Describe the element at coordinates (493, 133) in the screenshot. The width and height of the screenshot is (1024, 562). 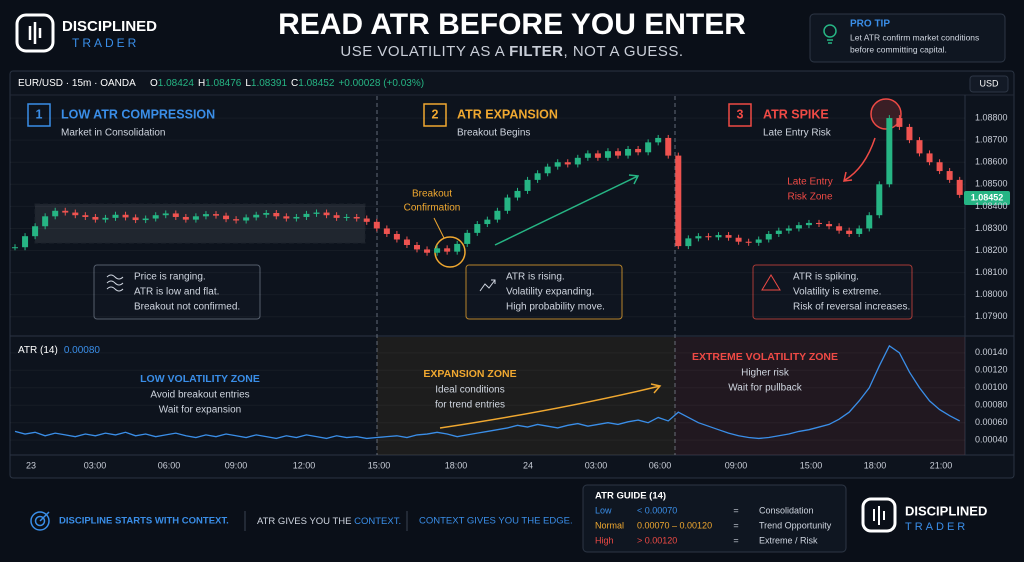
I see `section-subtitle: Breakout Begins` at that location.